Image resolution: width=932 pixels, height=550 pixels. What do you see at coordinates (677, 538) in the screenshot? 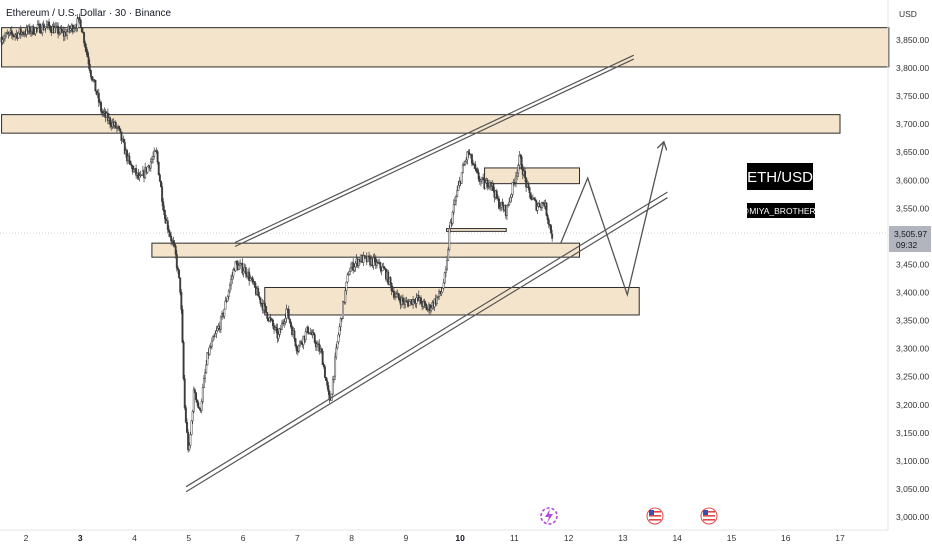
I see `time-tick-label: 14` at bounding box center [677, 538].